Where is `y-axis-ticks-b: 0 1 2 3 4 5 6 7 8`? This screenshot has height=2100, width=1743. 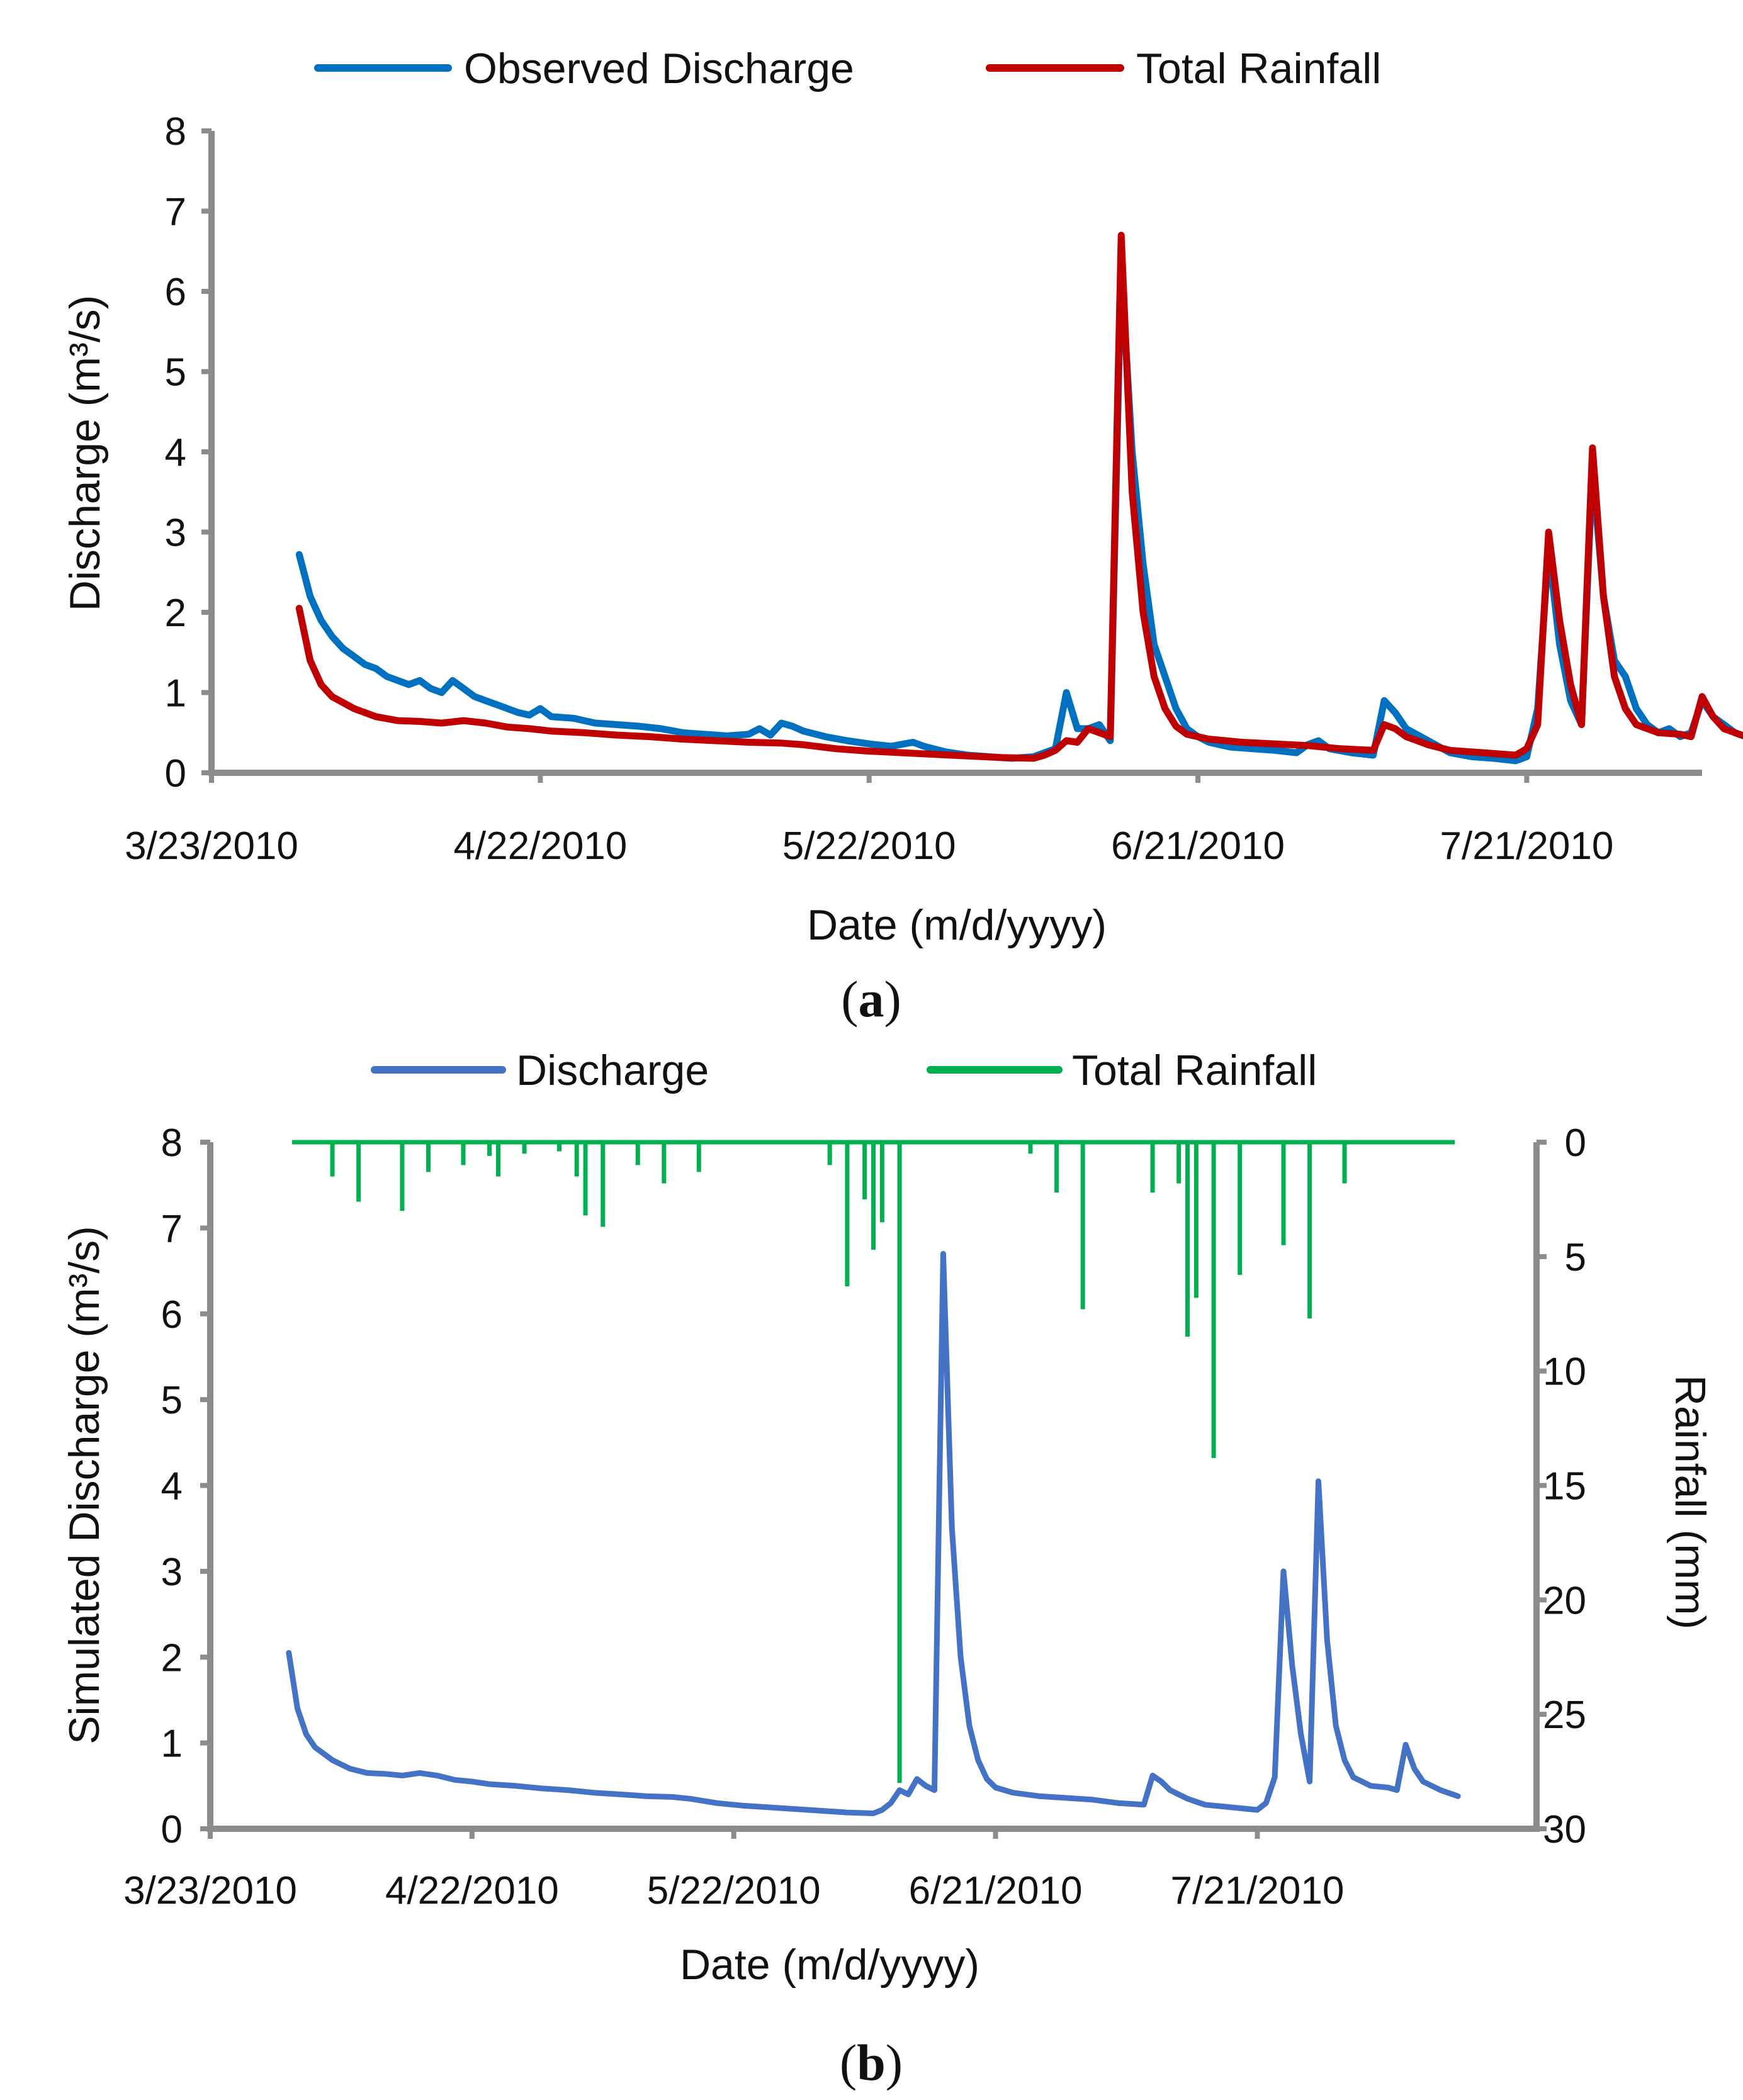 y-axis-ticks-b: 0 1 2 3 4 5 6 7 8 is located at coordinates (185, 1486).